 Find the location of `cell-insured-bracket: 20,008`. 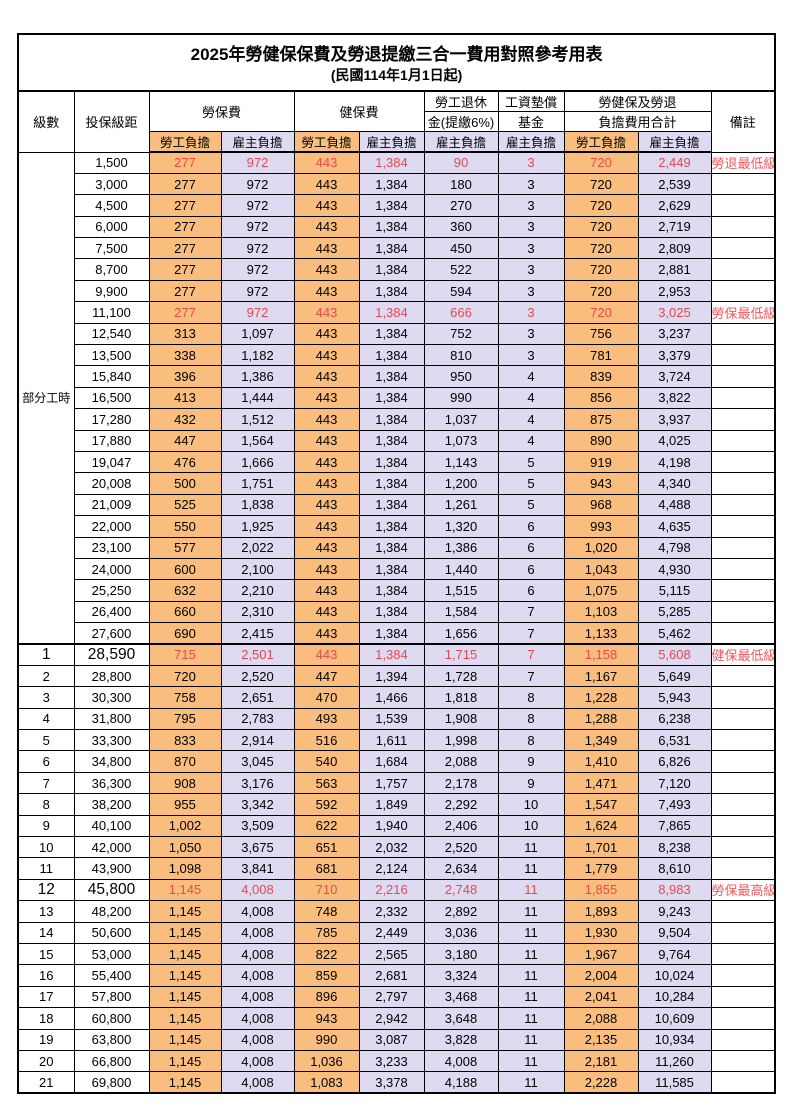

cell-insured-bracket: 20,008 is located at coordinates (111, 483).